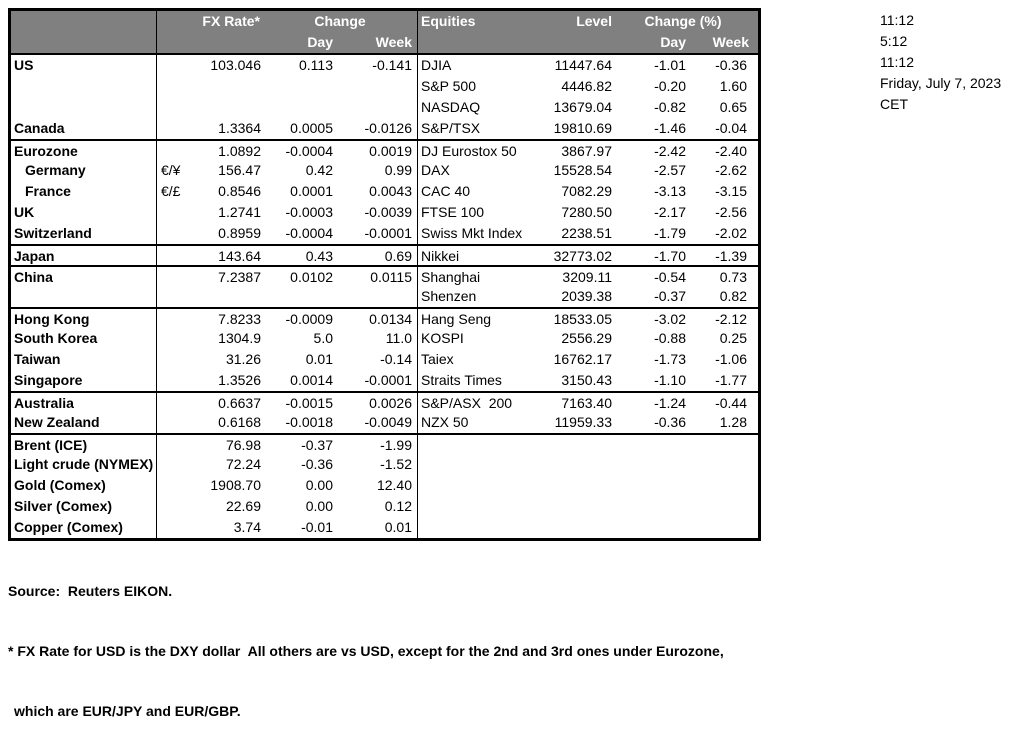 The width and height of the screenshot is (1009, 741). What do you see at coordinates (398, 338) in the screenshot?
I see `fx-week-change-value: 11.0` at bounding box center [398, 338].